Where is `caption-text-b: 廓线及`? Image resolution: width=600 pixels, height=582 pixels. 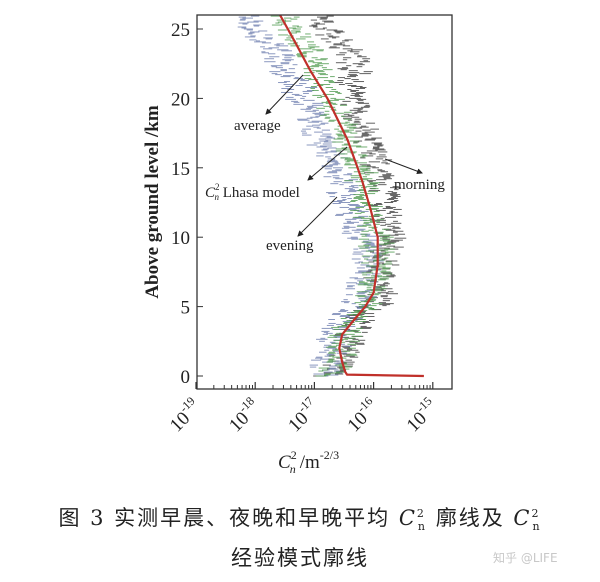 caption-text-b: 廓线及 is located at coordinates (470, 518).